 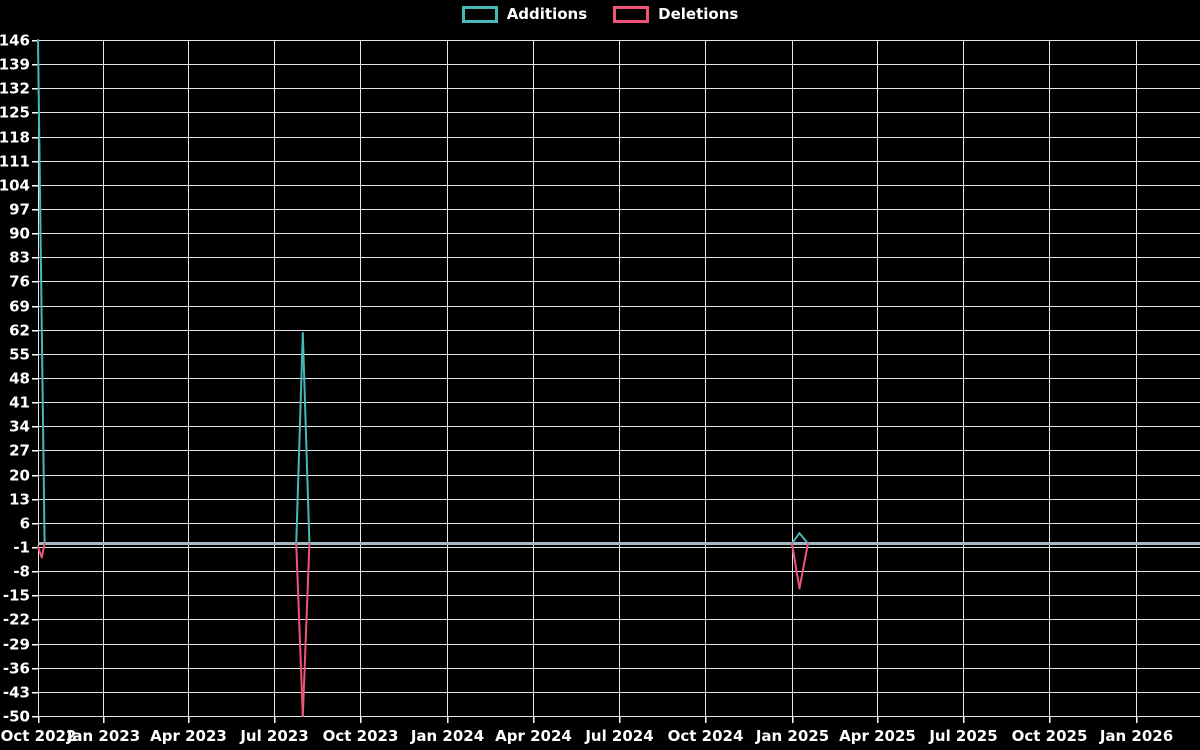 I want to click on y-axis-tick-label: 118, so click(x=15, y=138).